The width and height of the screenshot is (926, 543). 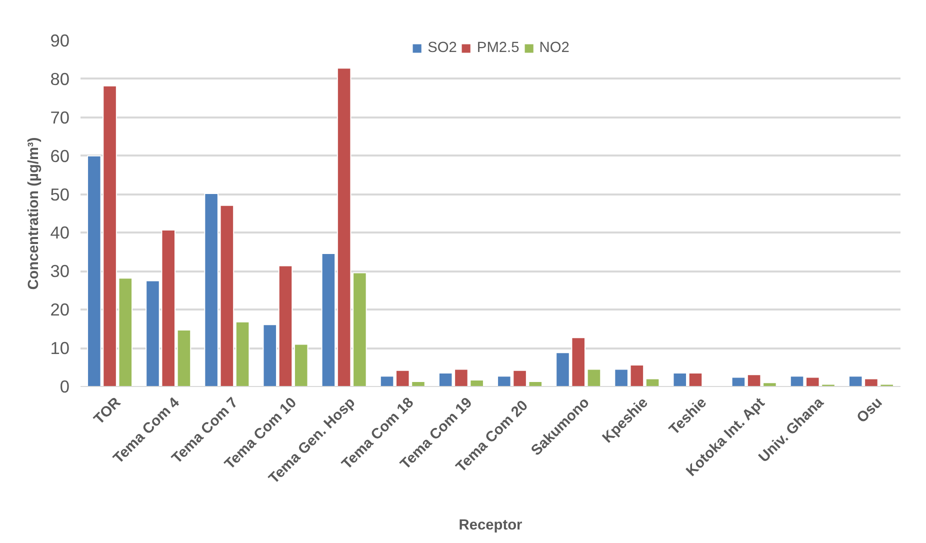 I want to click on y-tick-label: 70, so click(x=60, y=117).